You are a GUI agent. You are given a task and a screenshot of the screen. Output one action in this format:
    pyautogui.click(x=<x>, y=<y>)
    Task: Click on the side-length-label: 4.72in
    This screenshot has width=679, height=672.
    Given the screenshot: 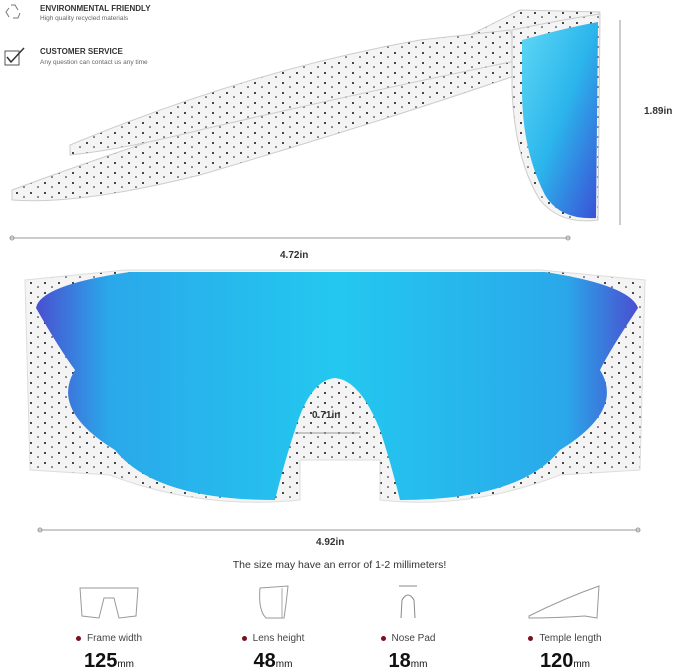 What is the action you would take?
    pyautogui.click(x=294, y=255)
    